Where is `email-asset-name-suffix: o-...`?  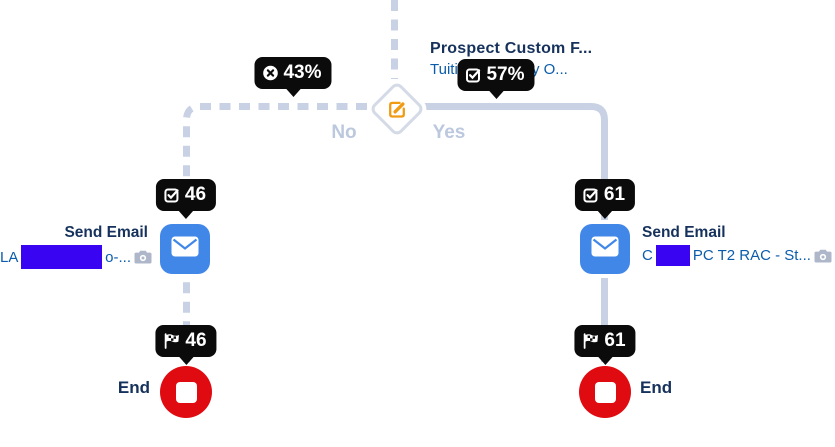 email-asset-name-suffix: o-... is located at coordinates (118, 257).